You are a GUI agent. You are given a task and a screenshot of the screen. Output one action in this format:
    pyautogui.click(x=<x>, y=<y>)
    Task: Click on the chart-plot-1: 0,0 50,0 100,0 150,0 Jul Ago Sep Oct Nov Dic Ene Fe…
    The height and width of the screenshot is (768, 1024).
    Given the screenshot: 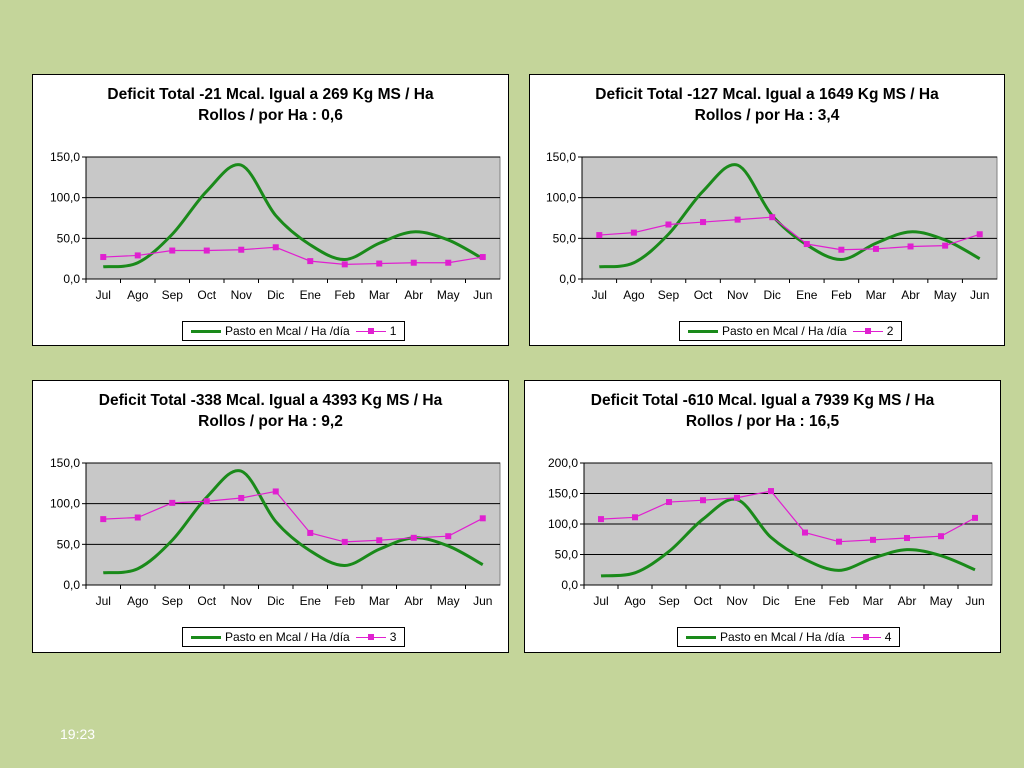 What is the action you would take?
    pyautogui.click(x=275, y=226)
    